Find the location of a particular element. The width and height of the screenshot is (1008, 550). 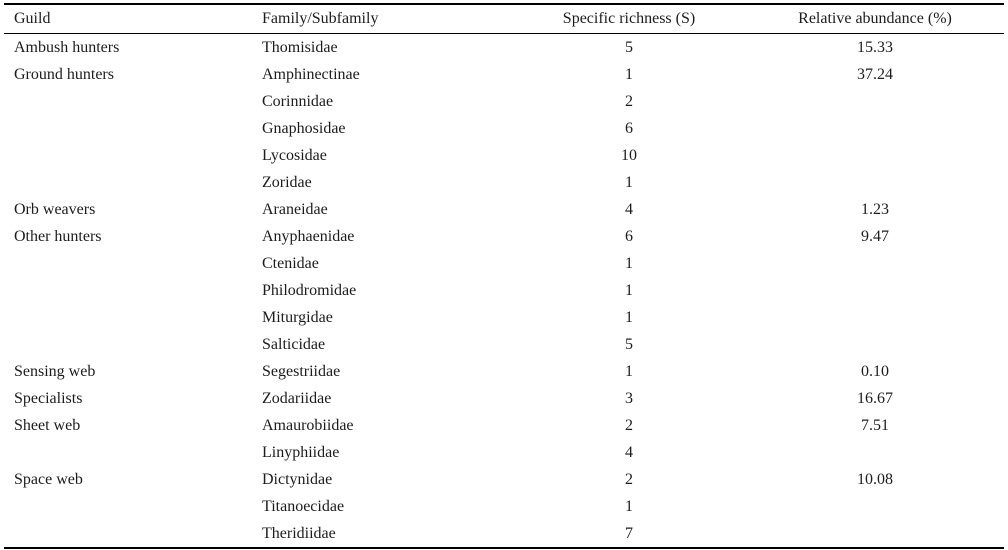

abundance-cell: 1.23 is located at coordinates (875, 209).